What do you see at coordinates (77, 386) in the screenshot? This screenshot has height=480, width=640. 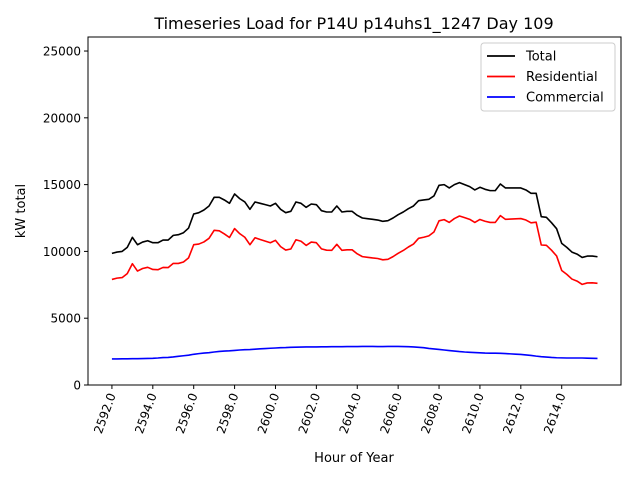 I see `y-tick-label: 0` at bounding box center [77, 386].